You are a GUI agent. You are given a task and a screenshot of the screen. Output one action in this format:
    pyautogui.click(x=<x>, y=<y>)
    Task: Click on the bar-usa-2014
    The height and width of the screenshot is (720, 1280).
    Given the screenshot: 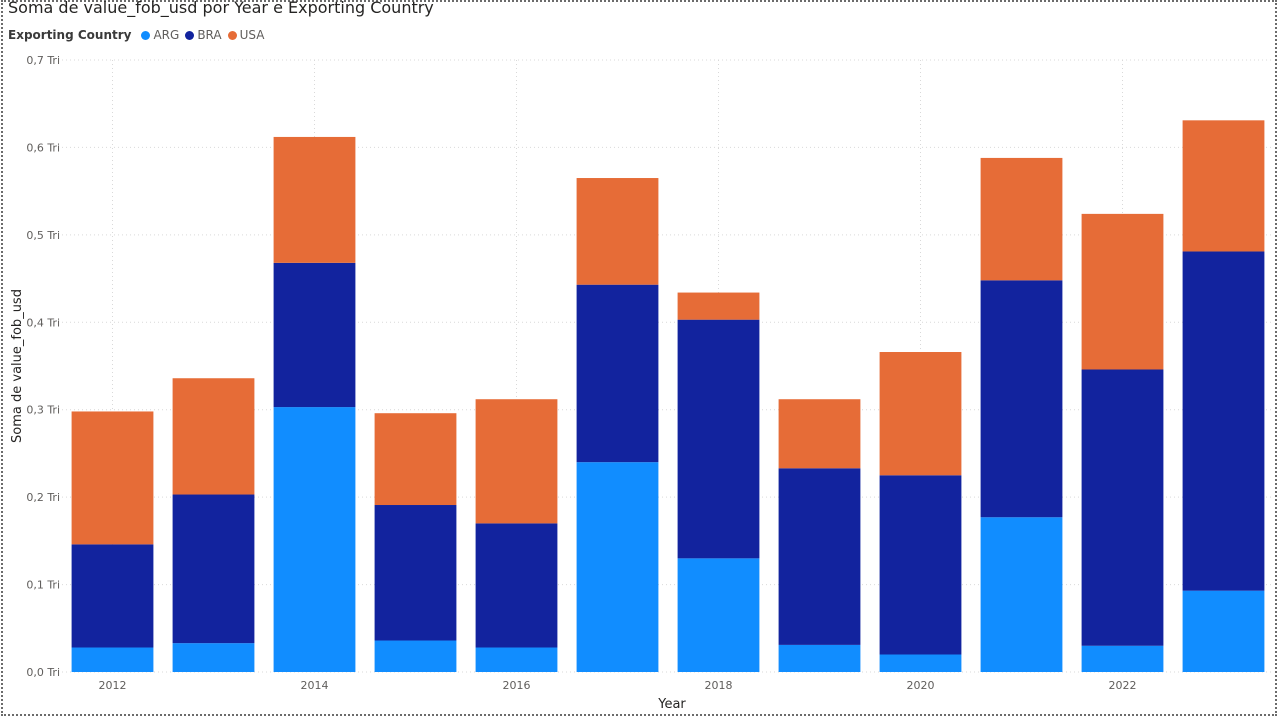 What is the action you would take?
    pyautogui.click(x=314, y=199)
    